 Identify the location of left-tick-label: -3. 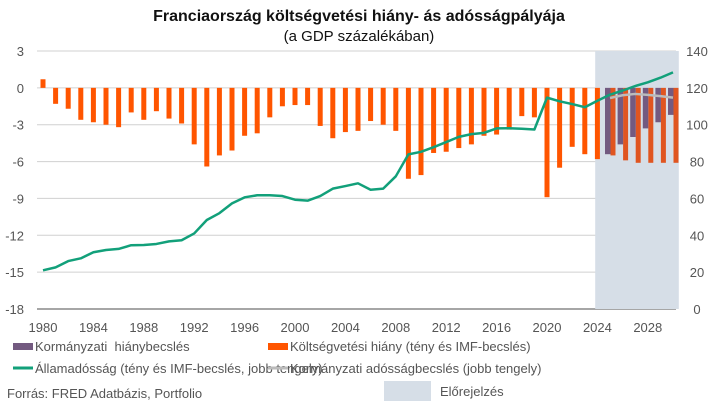
(18, 125).